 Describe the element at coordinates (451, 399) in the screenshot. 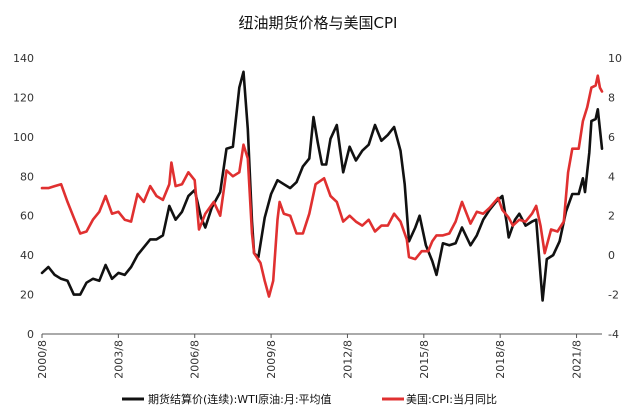

I see `legend-label: 美国:CPI:当月同比` at that location.